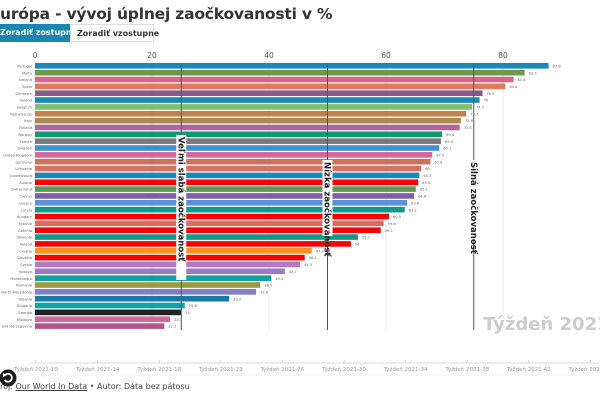 This screenshot has height=400, width=600. Describe the element at coordinates (38, 33) in the screenshot. I see `sort-descending-button: Zoradiť zostupne` at that location.